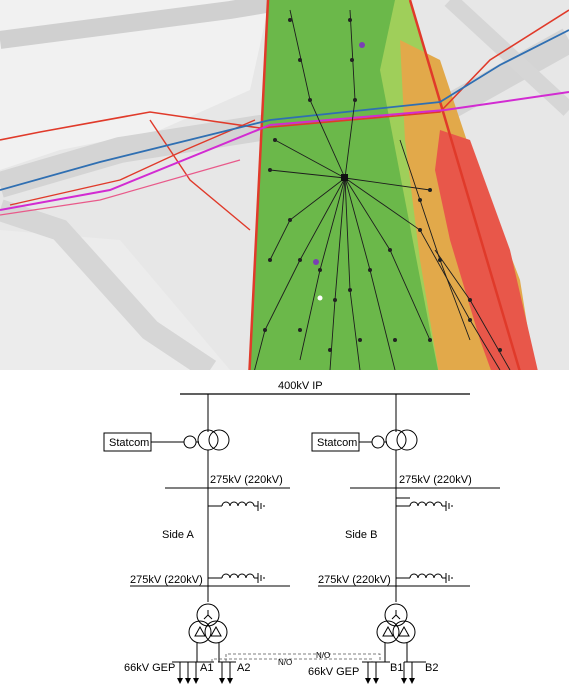 This screenshot has height=690, width=569. Describe the element at coordinates (178, 535) in the screenshot. I see `side-a-label: Side A` at that location.